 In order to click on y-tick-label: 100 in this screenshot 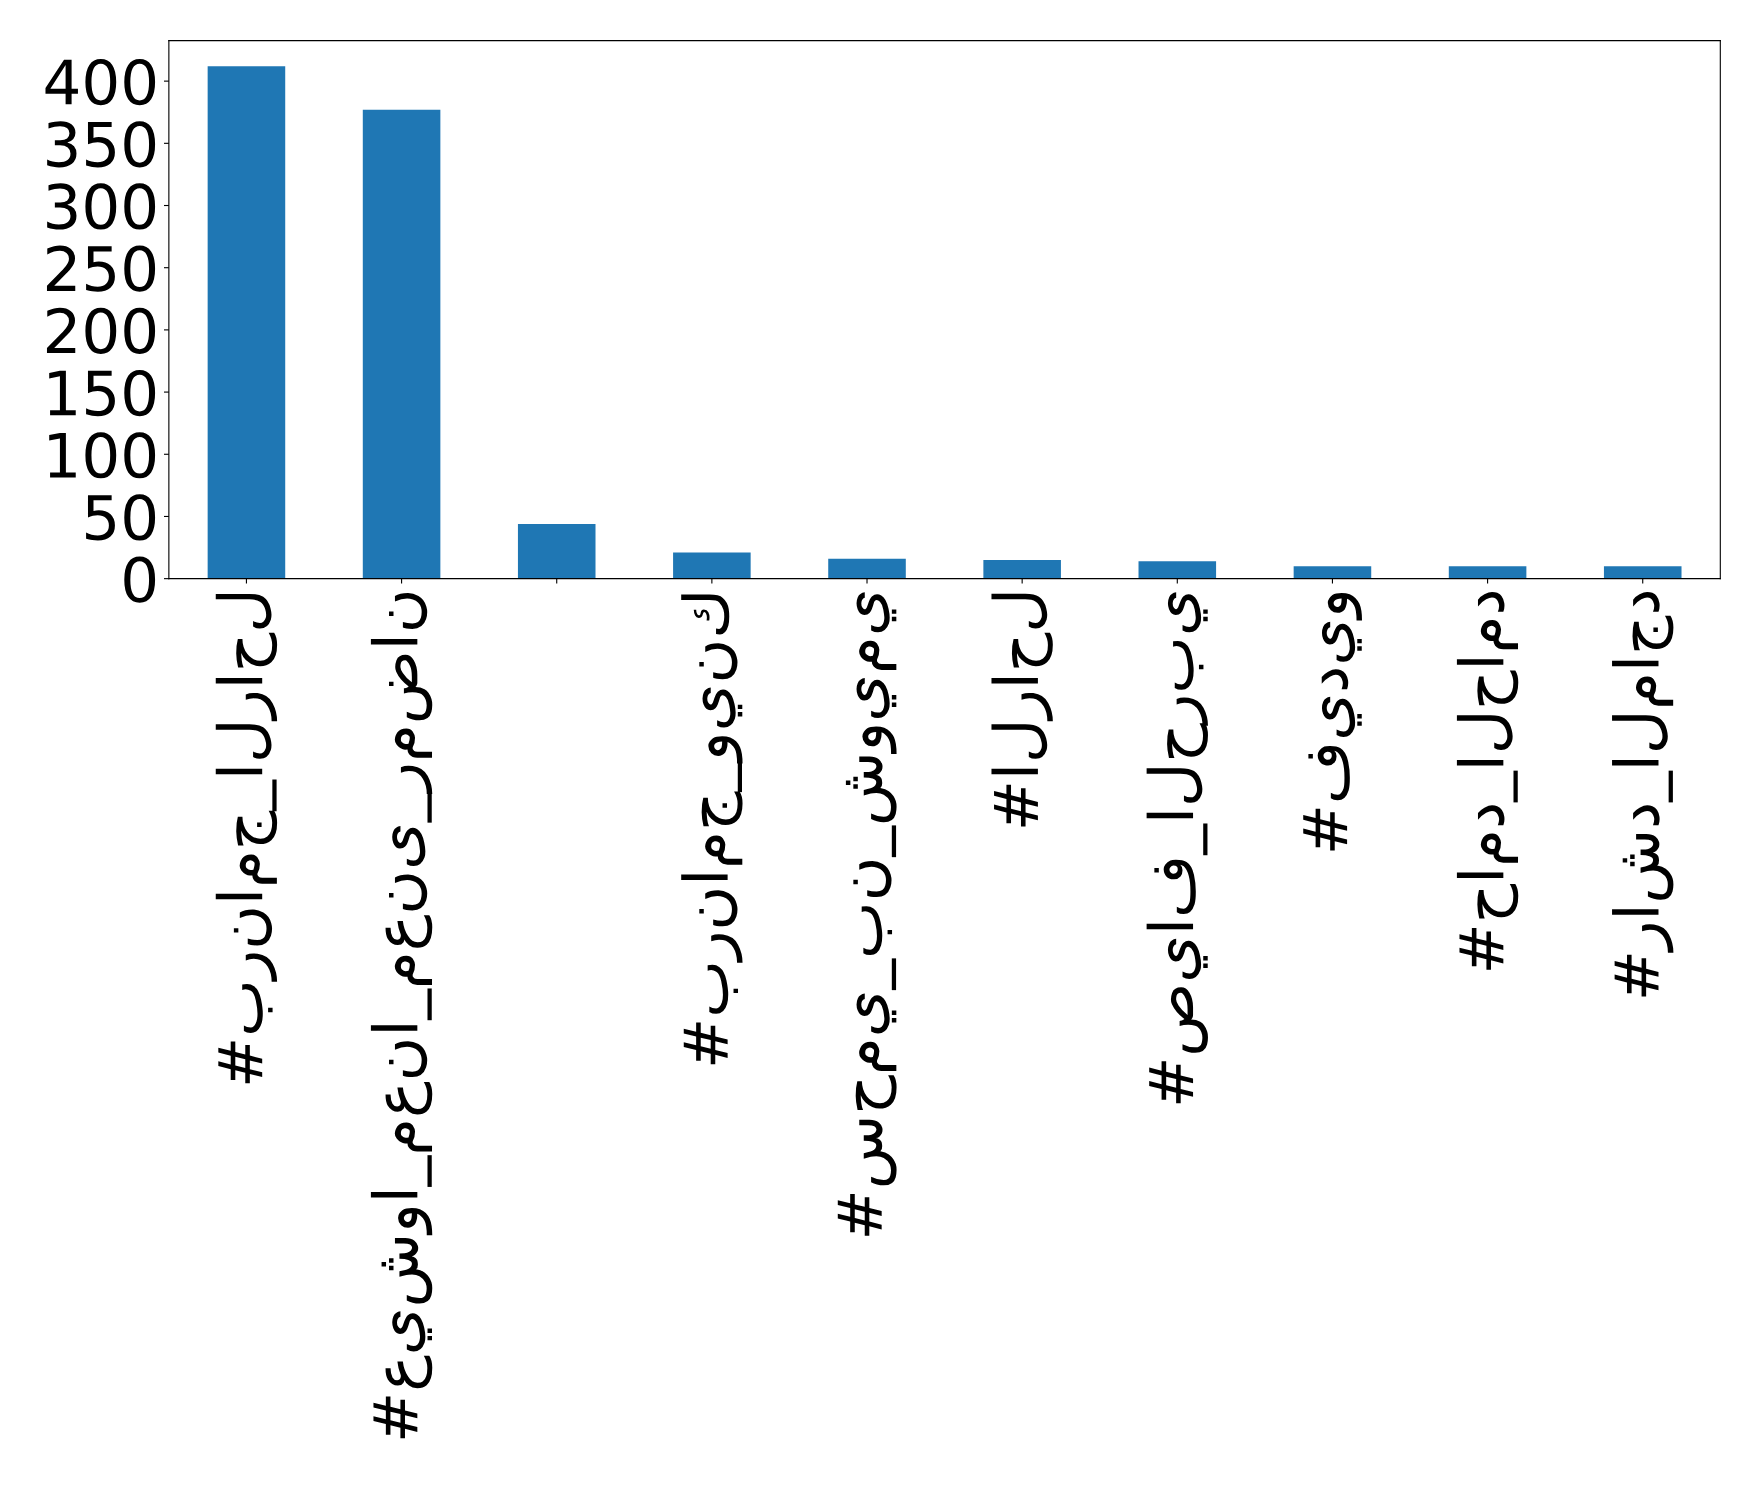, I will do `click(102, 455)`.